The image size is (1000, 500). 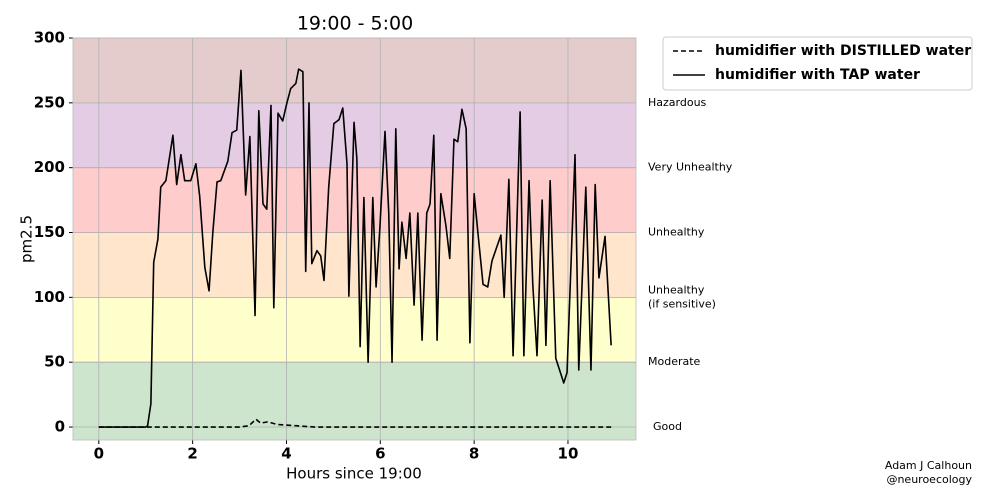 I want to click on band-label: Very Unhealthy, so click(x=690, y=167).